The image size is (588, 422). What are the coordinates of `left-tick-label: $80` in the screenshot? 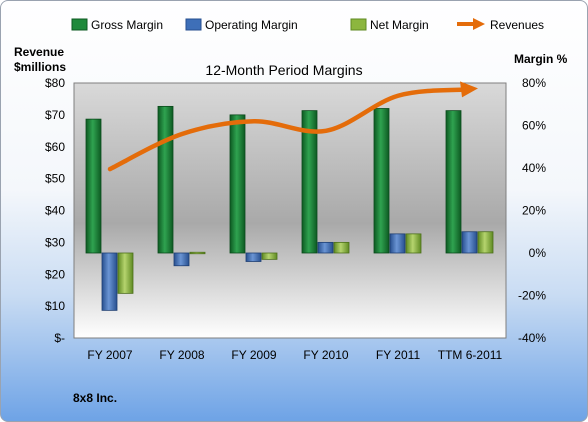 It's located at (55, 83).